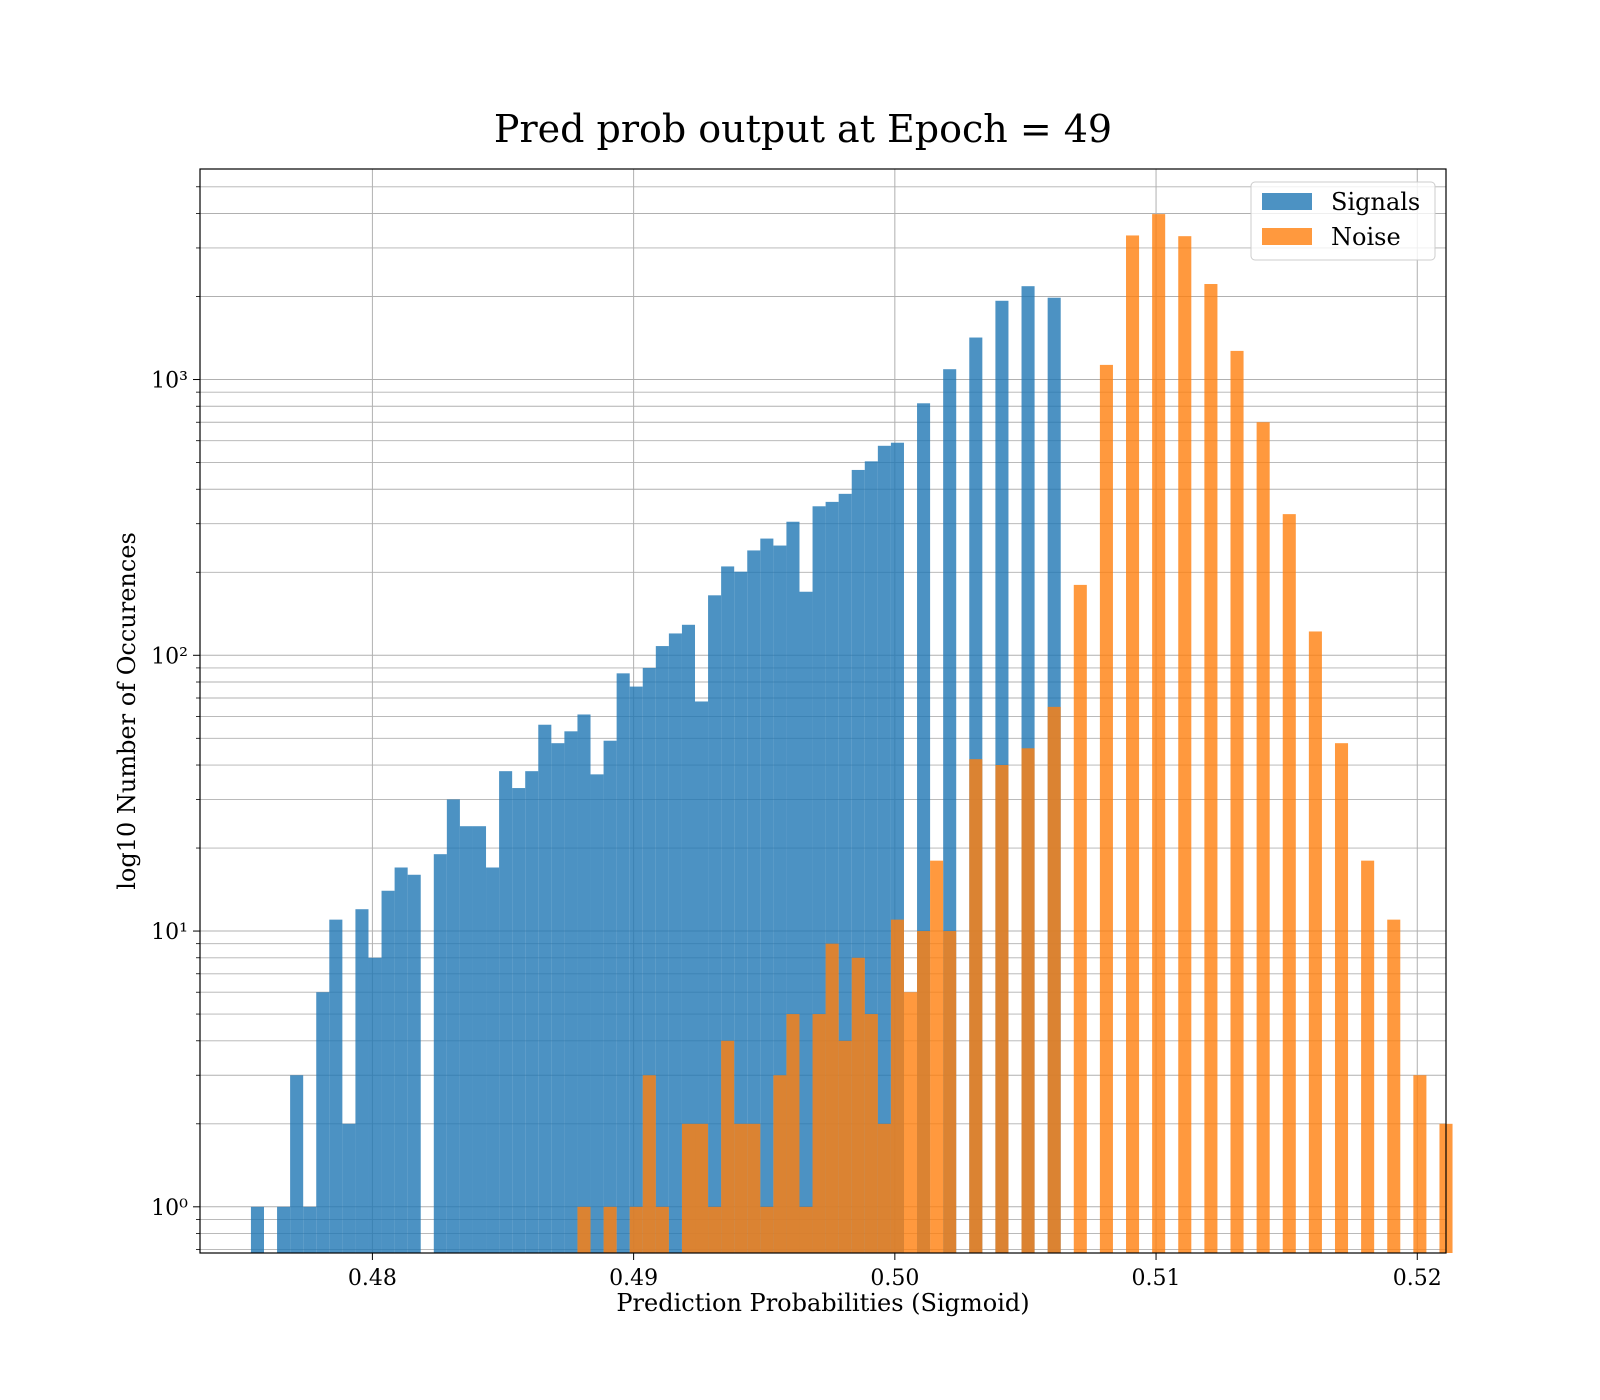 Image resolution: width=1600 pixels, height=1400 pixels. What do you see at coordinates (803, 129) in the screenshot?
I see `chart-title: Pred prob output at Epoch = 49` at bounding box center [803, 129].